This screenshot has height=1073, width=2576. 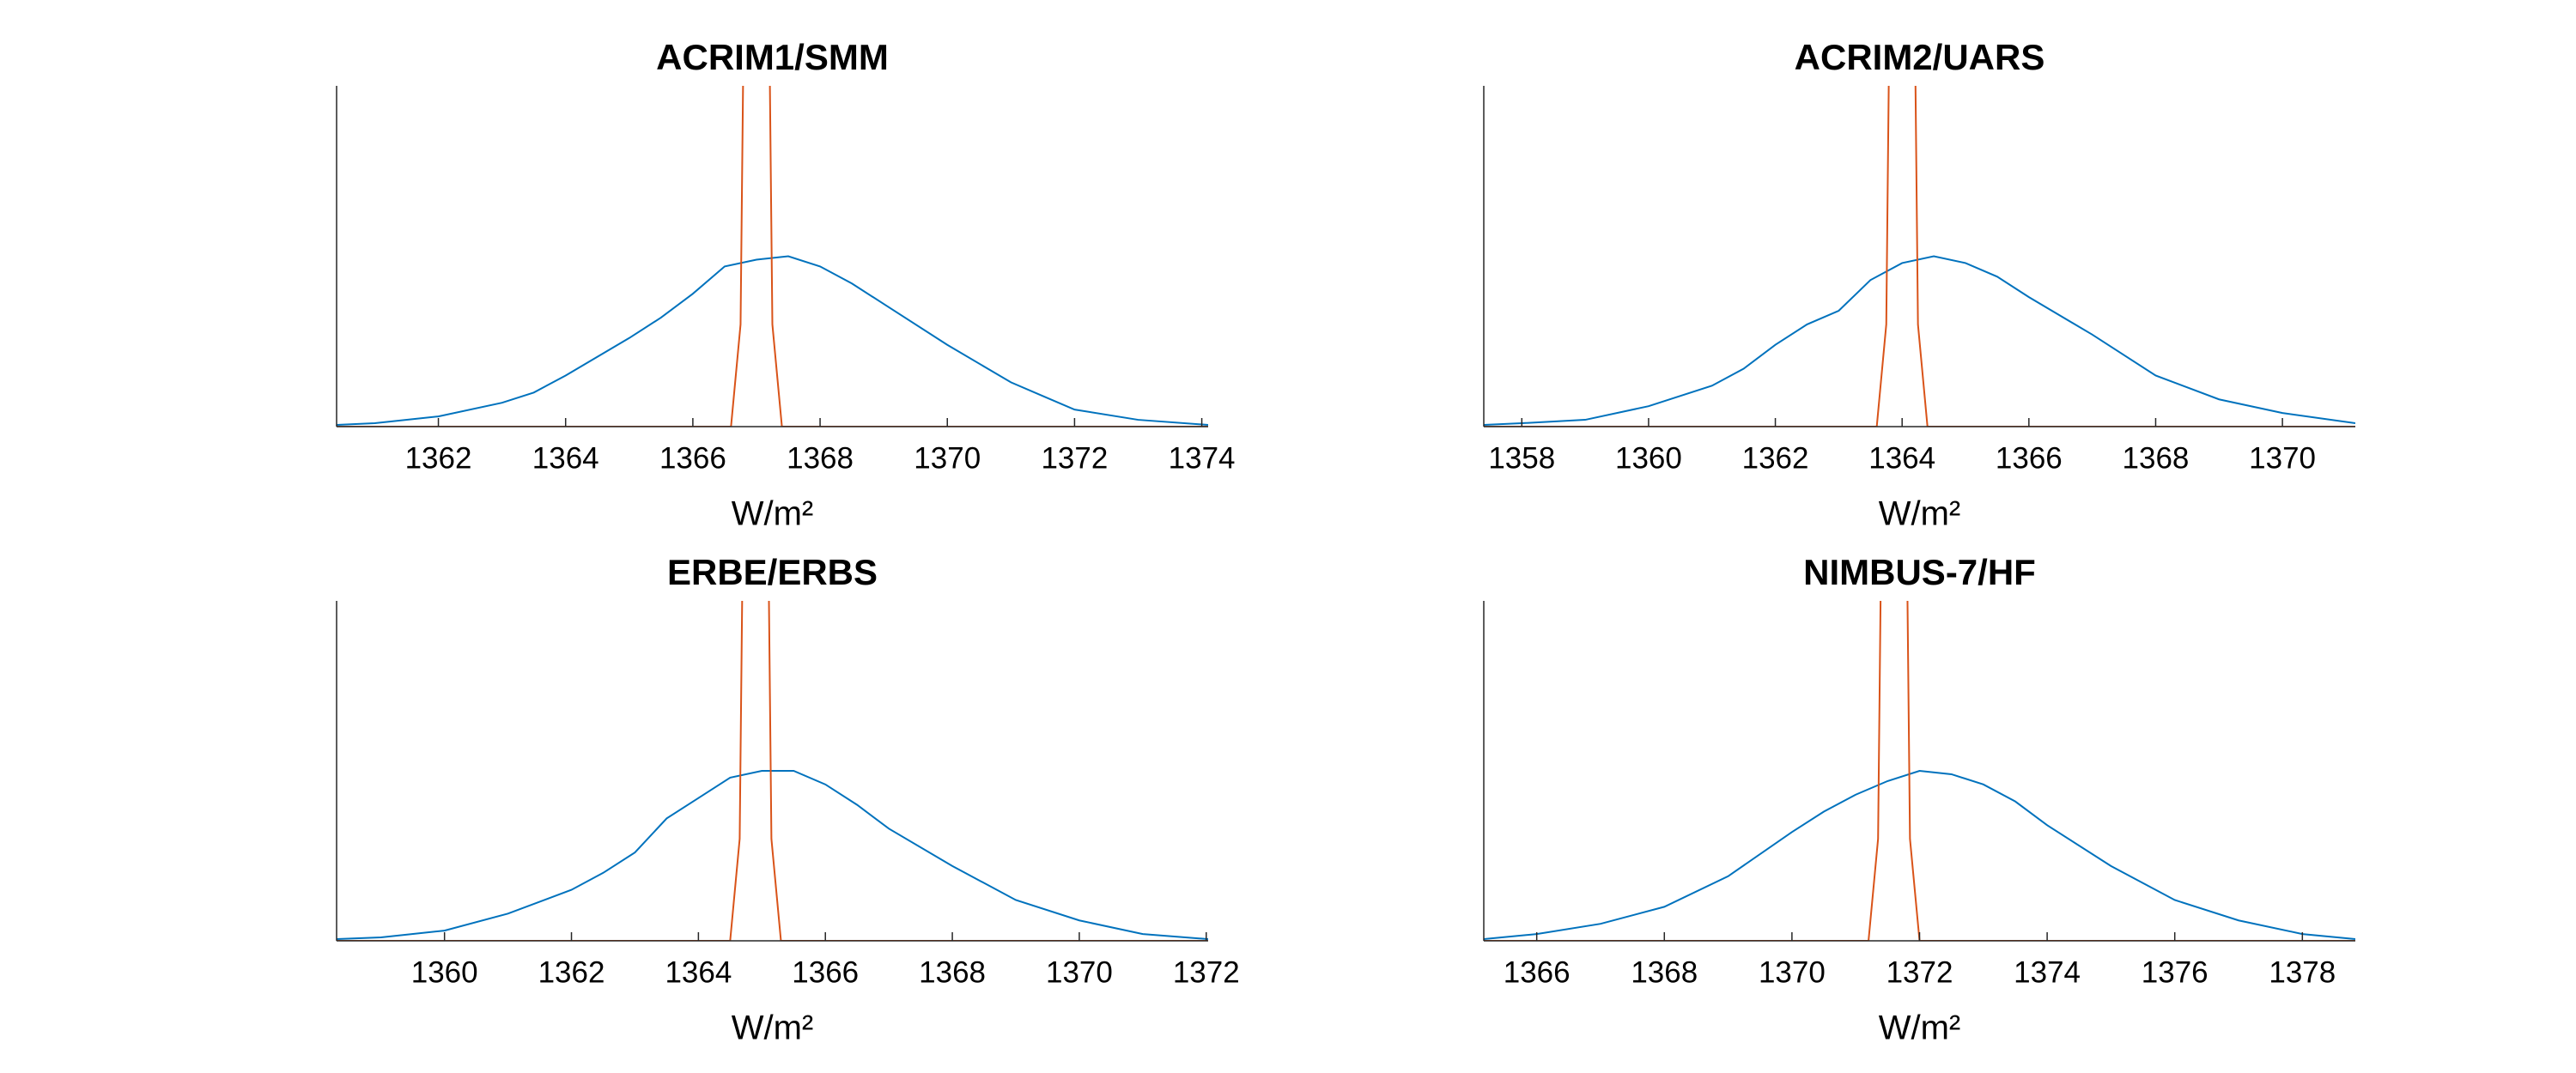 I want to click on x-tick-label: 1376, so click(x=2175, y=972).